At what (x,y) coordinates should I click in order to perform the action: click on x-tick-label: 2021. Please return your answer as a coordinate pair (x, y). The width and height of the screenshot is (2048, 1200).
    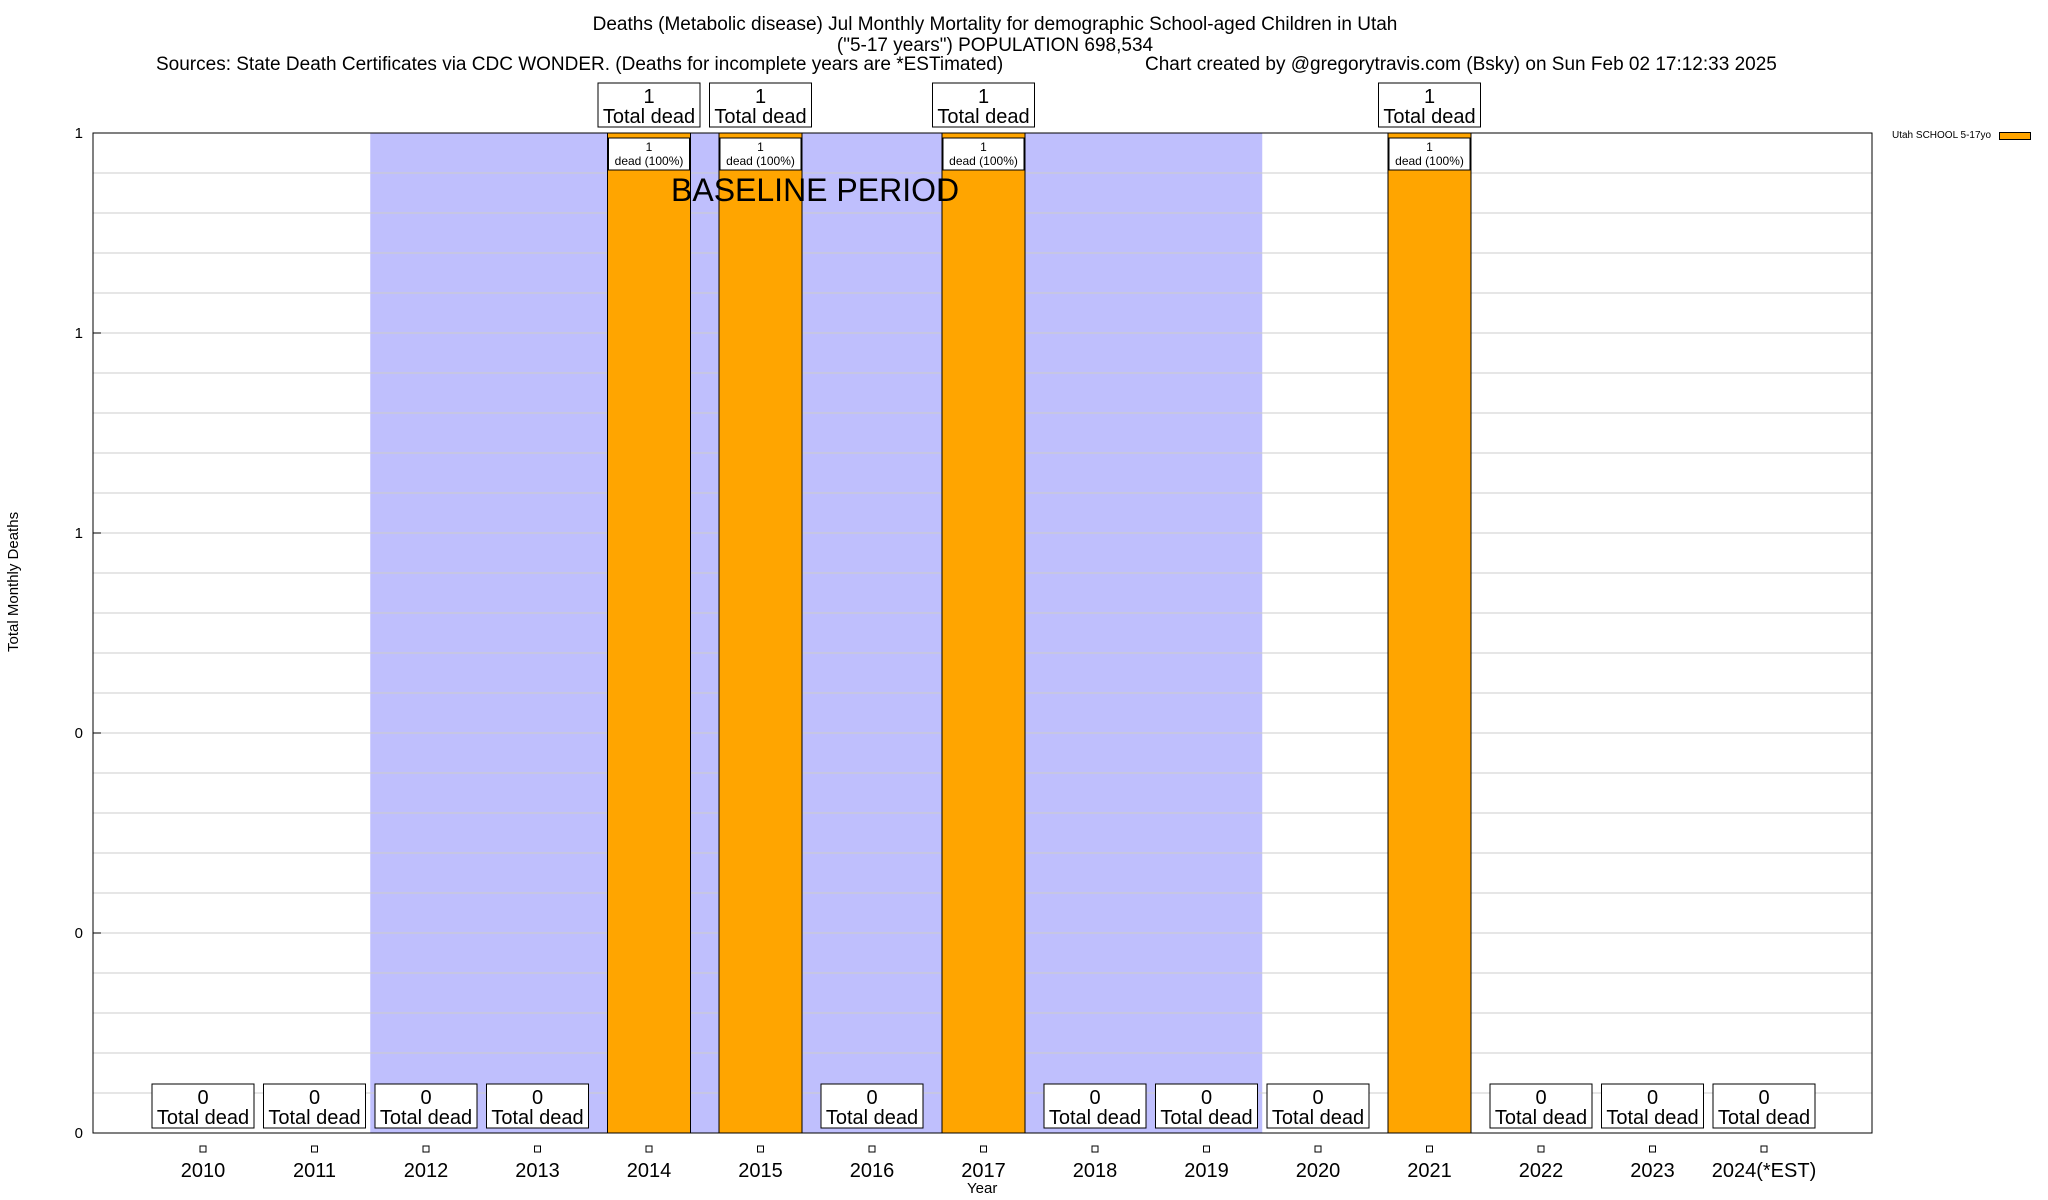
    Looking at the image, I should click on (1429, 1171).